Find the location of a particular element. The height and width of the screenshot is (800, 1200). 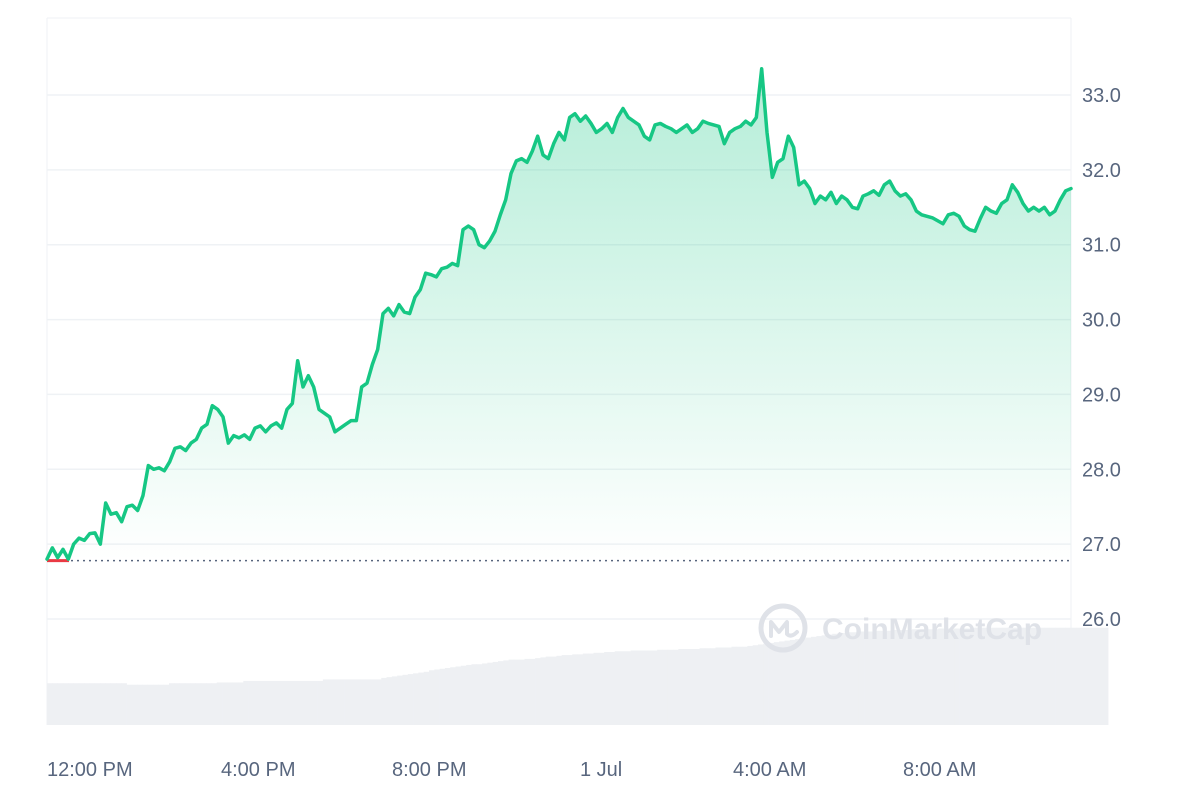

y-tick-label: 28.0 is located at coordinates (1101, 470).